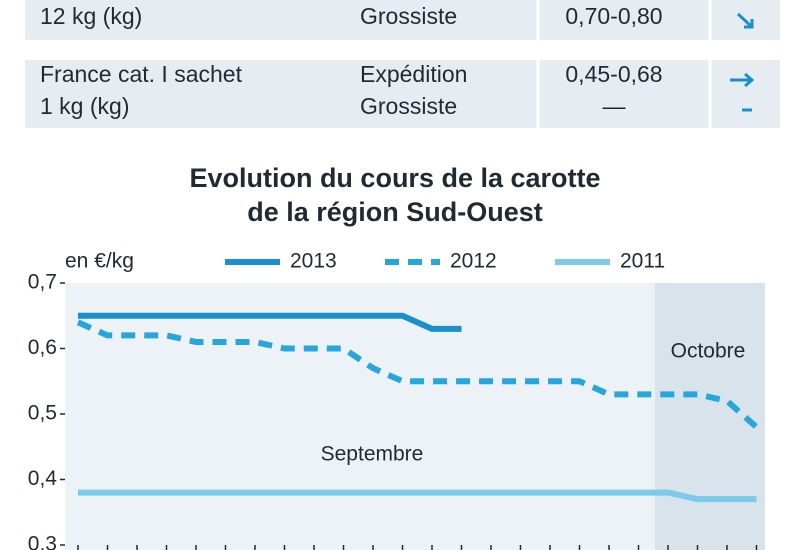 This screenshot has height=550, width=800. Describe the element at coordinates (642, 261) in the screenshot. I see `legend-label: 2011` at that location.